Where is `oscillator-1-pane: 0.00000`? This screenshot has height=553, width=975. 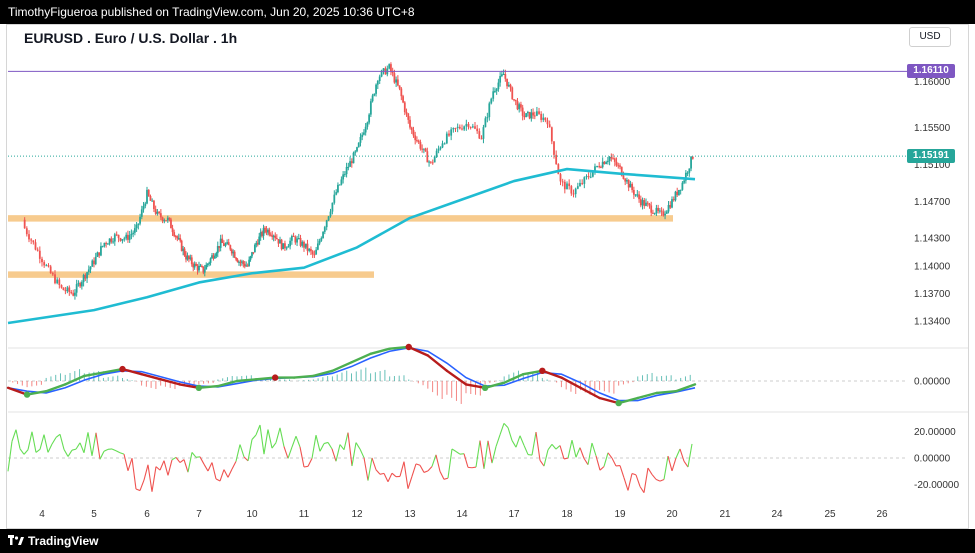
oscillator-1-pane: 0.00000 is located at coordinates (478, 375).